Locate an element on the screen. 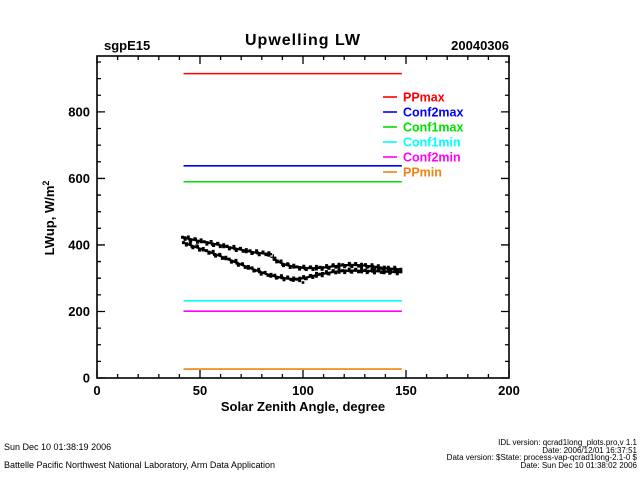 This screenshot has height=480, width=640. y-tick-label: 800 is located at coordinates (79, 111).